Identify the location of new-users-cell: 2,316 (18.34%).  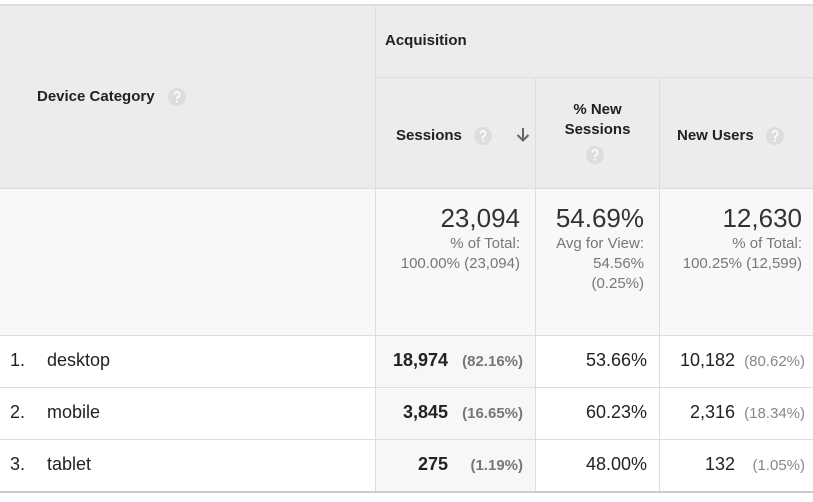
(732, 412).